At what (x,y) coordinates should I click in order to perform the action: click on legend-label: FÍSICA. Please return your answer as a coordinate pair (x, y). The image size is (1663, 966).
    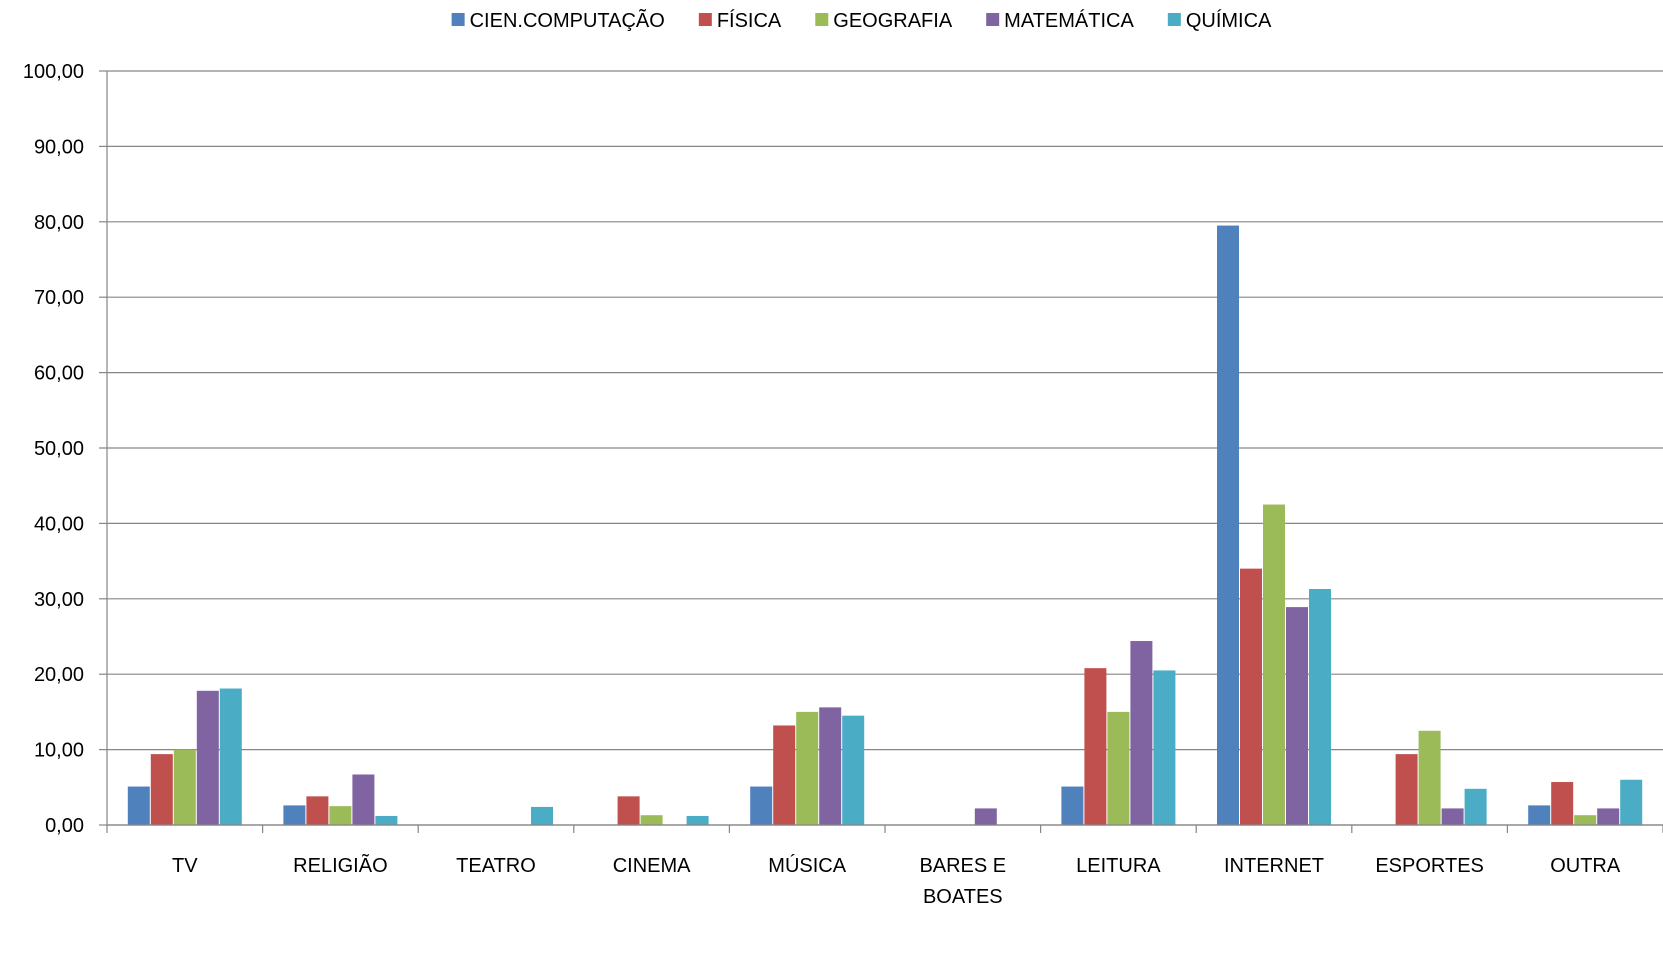
    Looking at the image, I should click on (749, 20).